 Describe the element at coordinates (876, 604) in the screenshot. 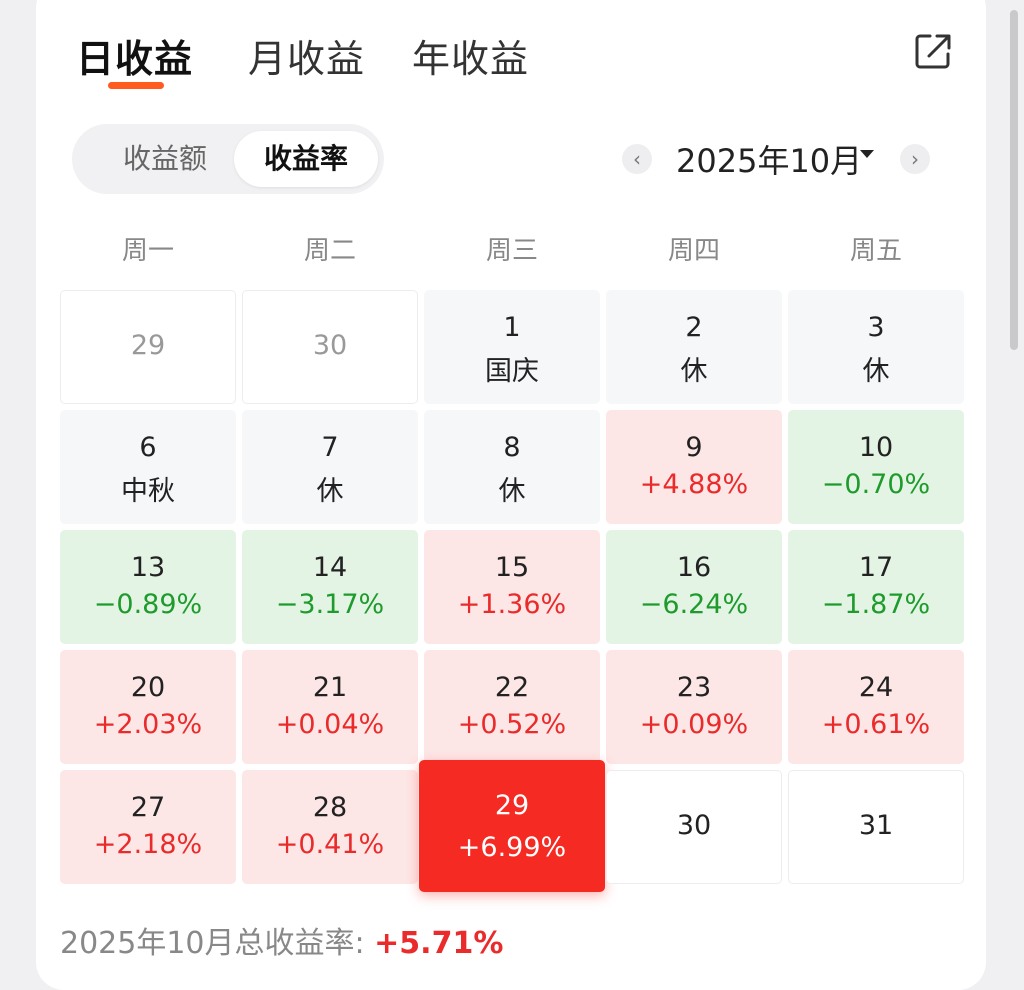

I see `return-rate: −1.87%` at that location.